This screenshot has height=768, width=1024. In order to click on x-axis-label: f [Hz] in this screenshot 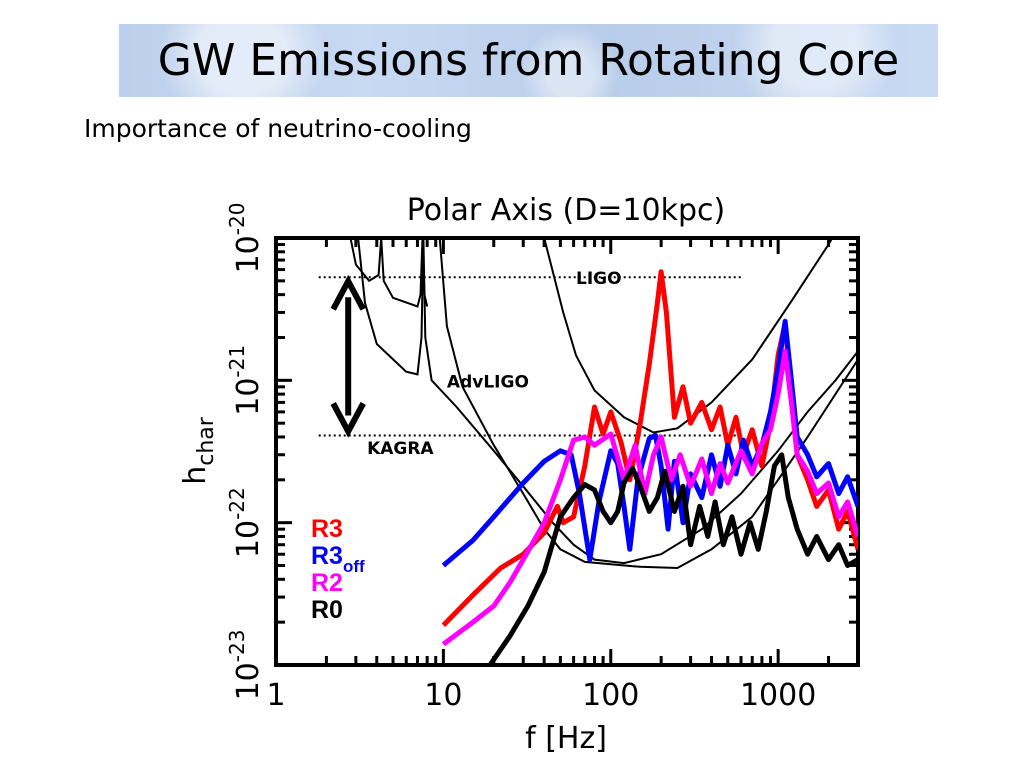, I will do `click(566, 738)`.